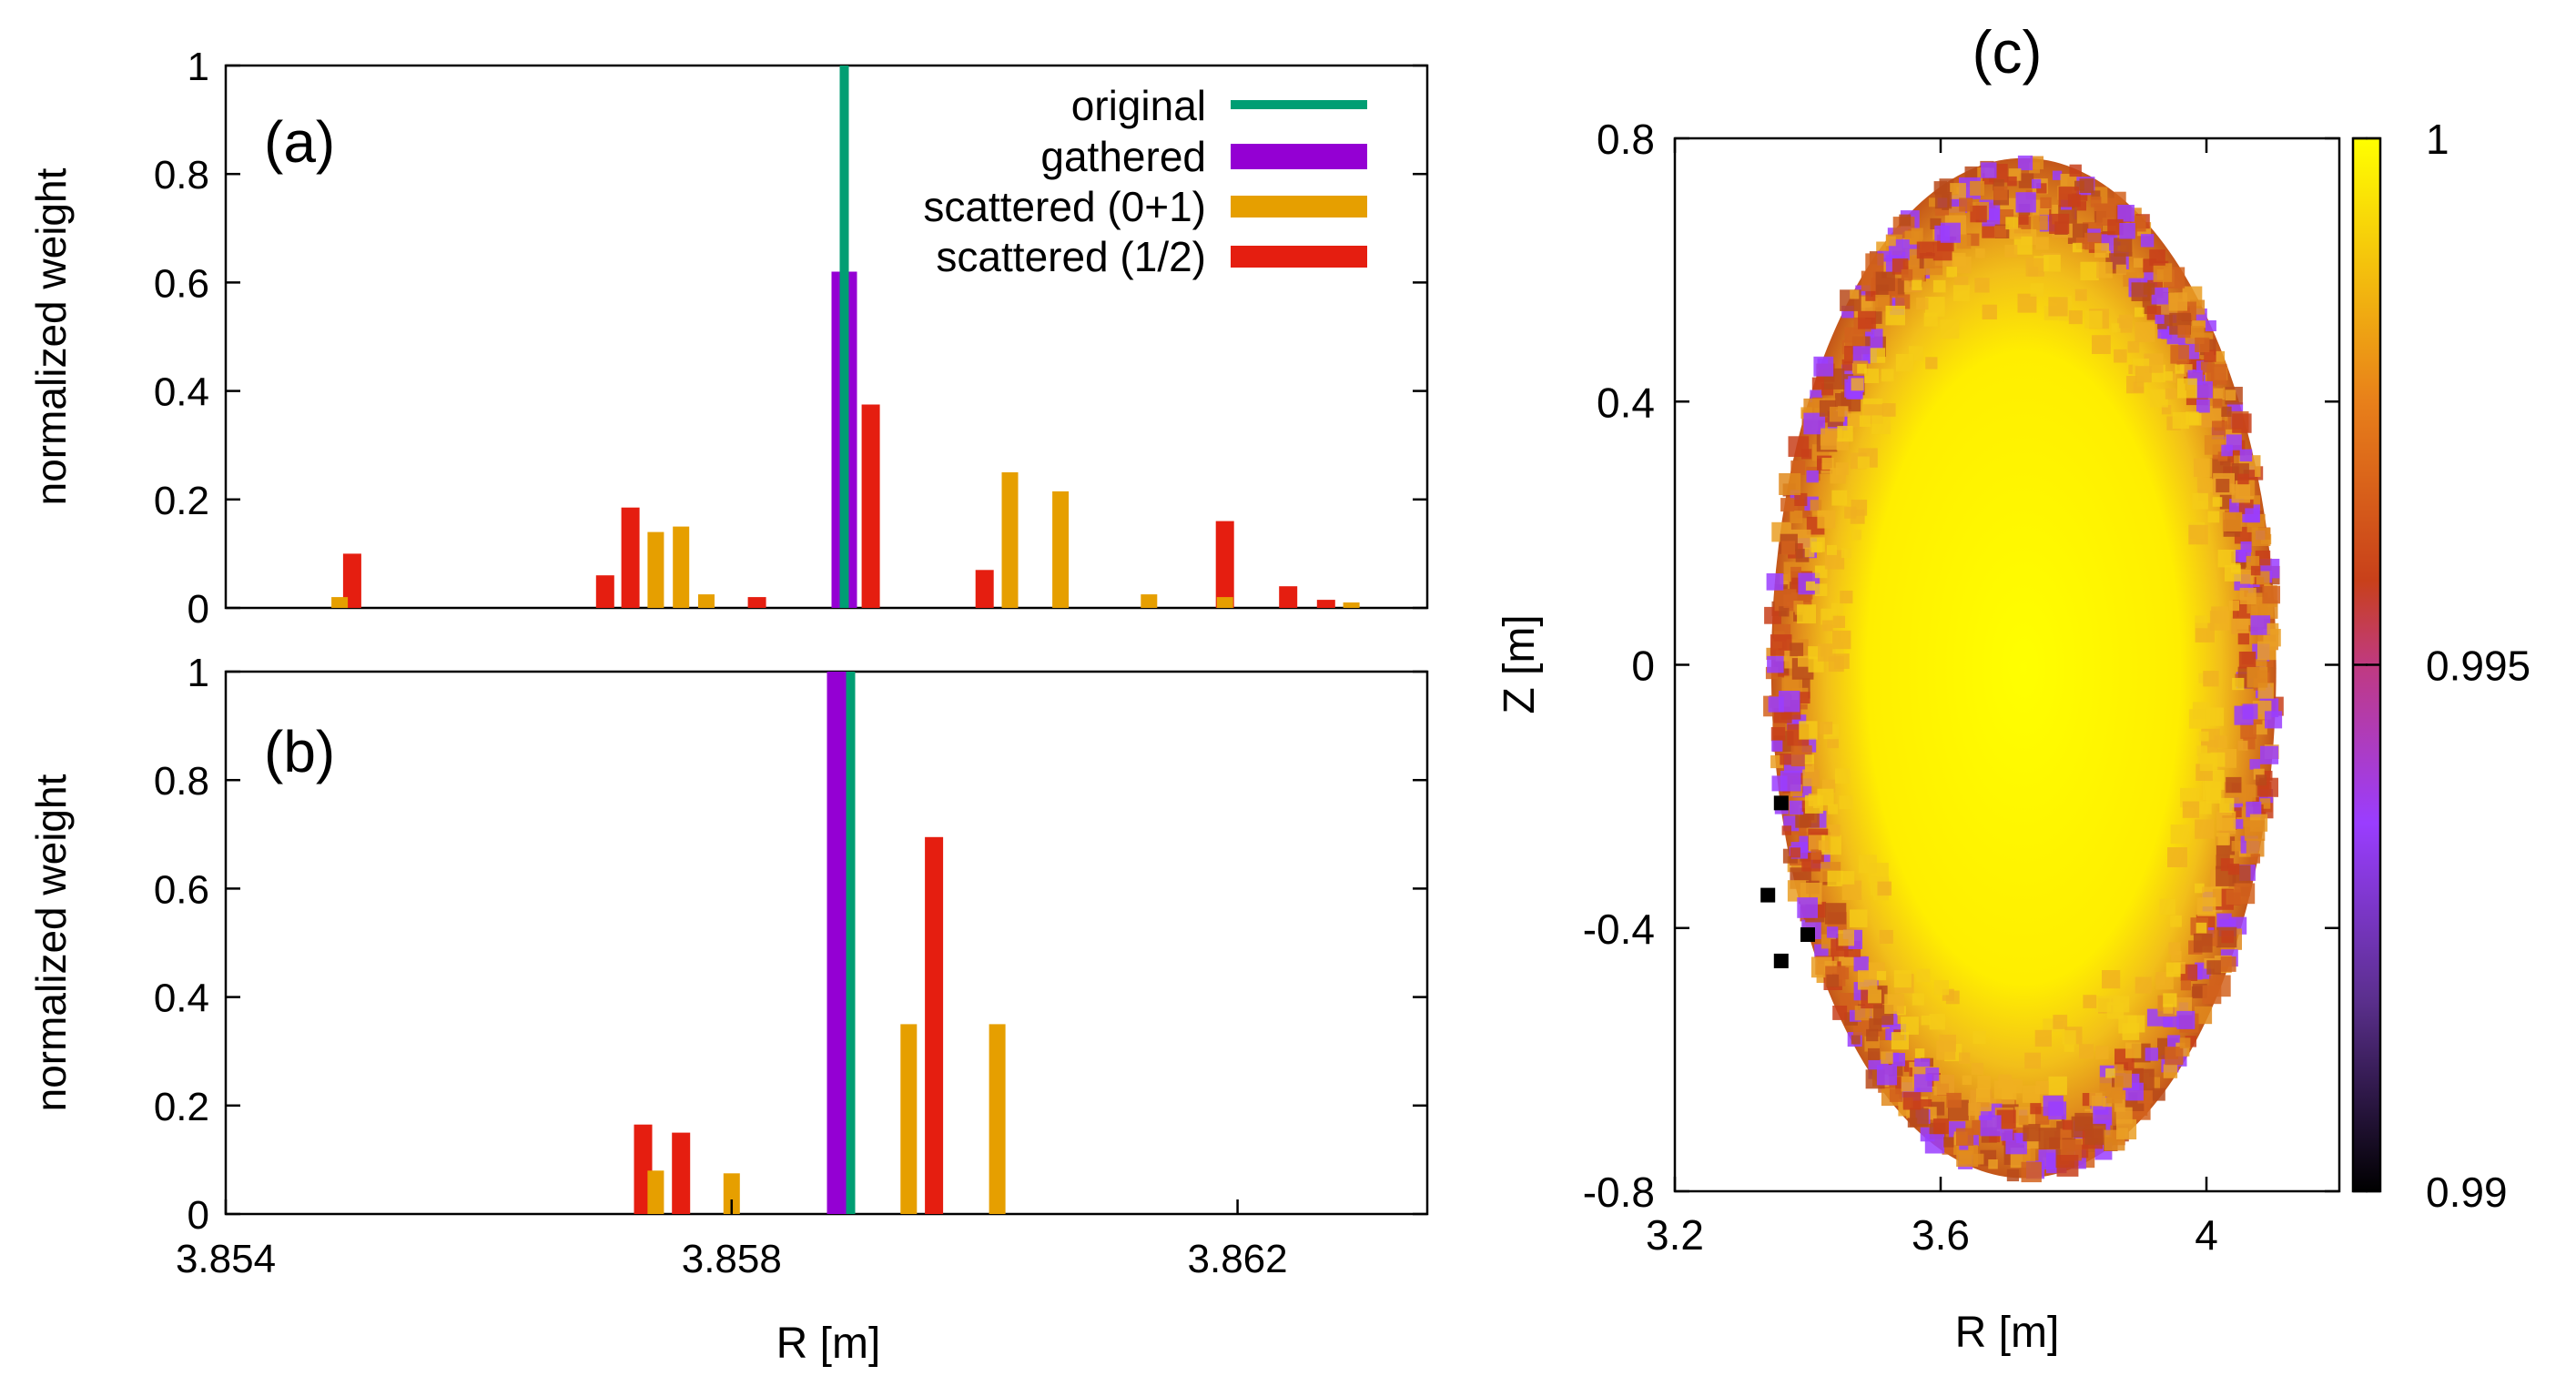 This screenshot has width=2576, height=1376. What do you see at coordinates (51, 942) in the screenshot?
I see `panel-b-ylabel: normalized weight` at bounding box center [51, 942].